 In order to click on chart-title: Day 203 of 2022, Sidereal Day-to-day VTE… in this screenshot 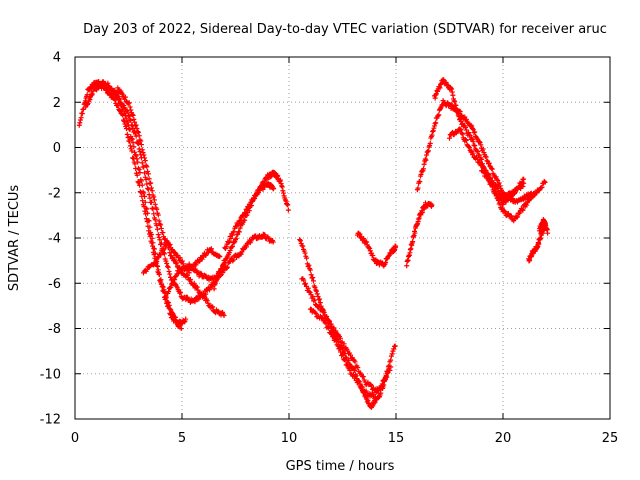, I will do `click(345, 29)`.